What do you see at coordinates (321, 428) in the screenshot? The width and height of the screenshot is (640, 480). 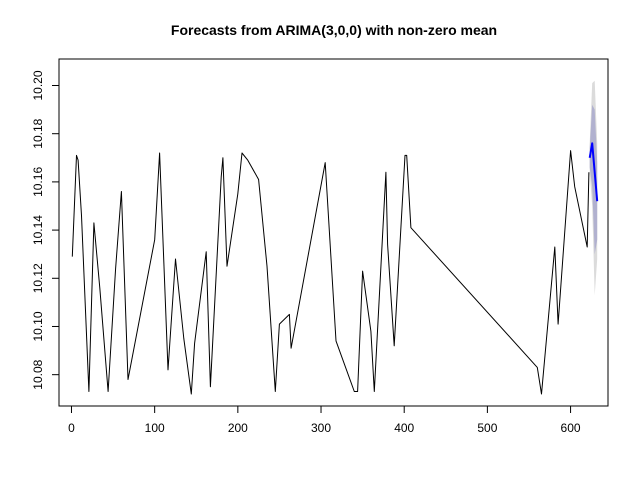 I see `x-tick-label: 300` at bounding box center [321, 428].